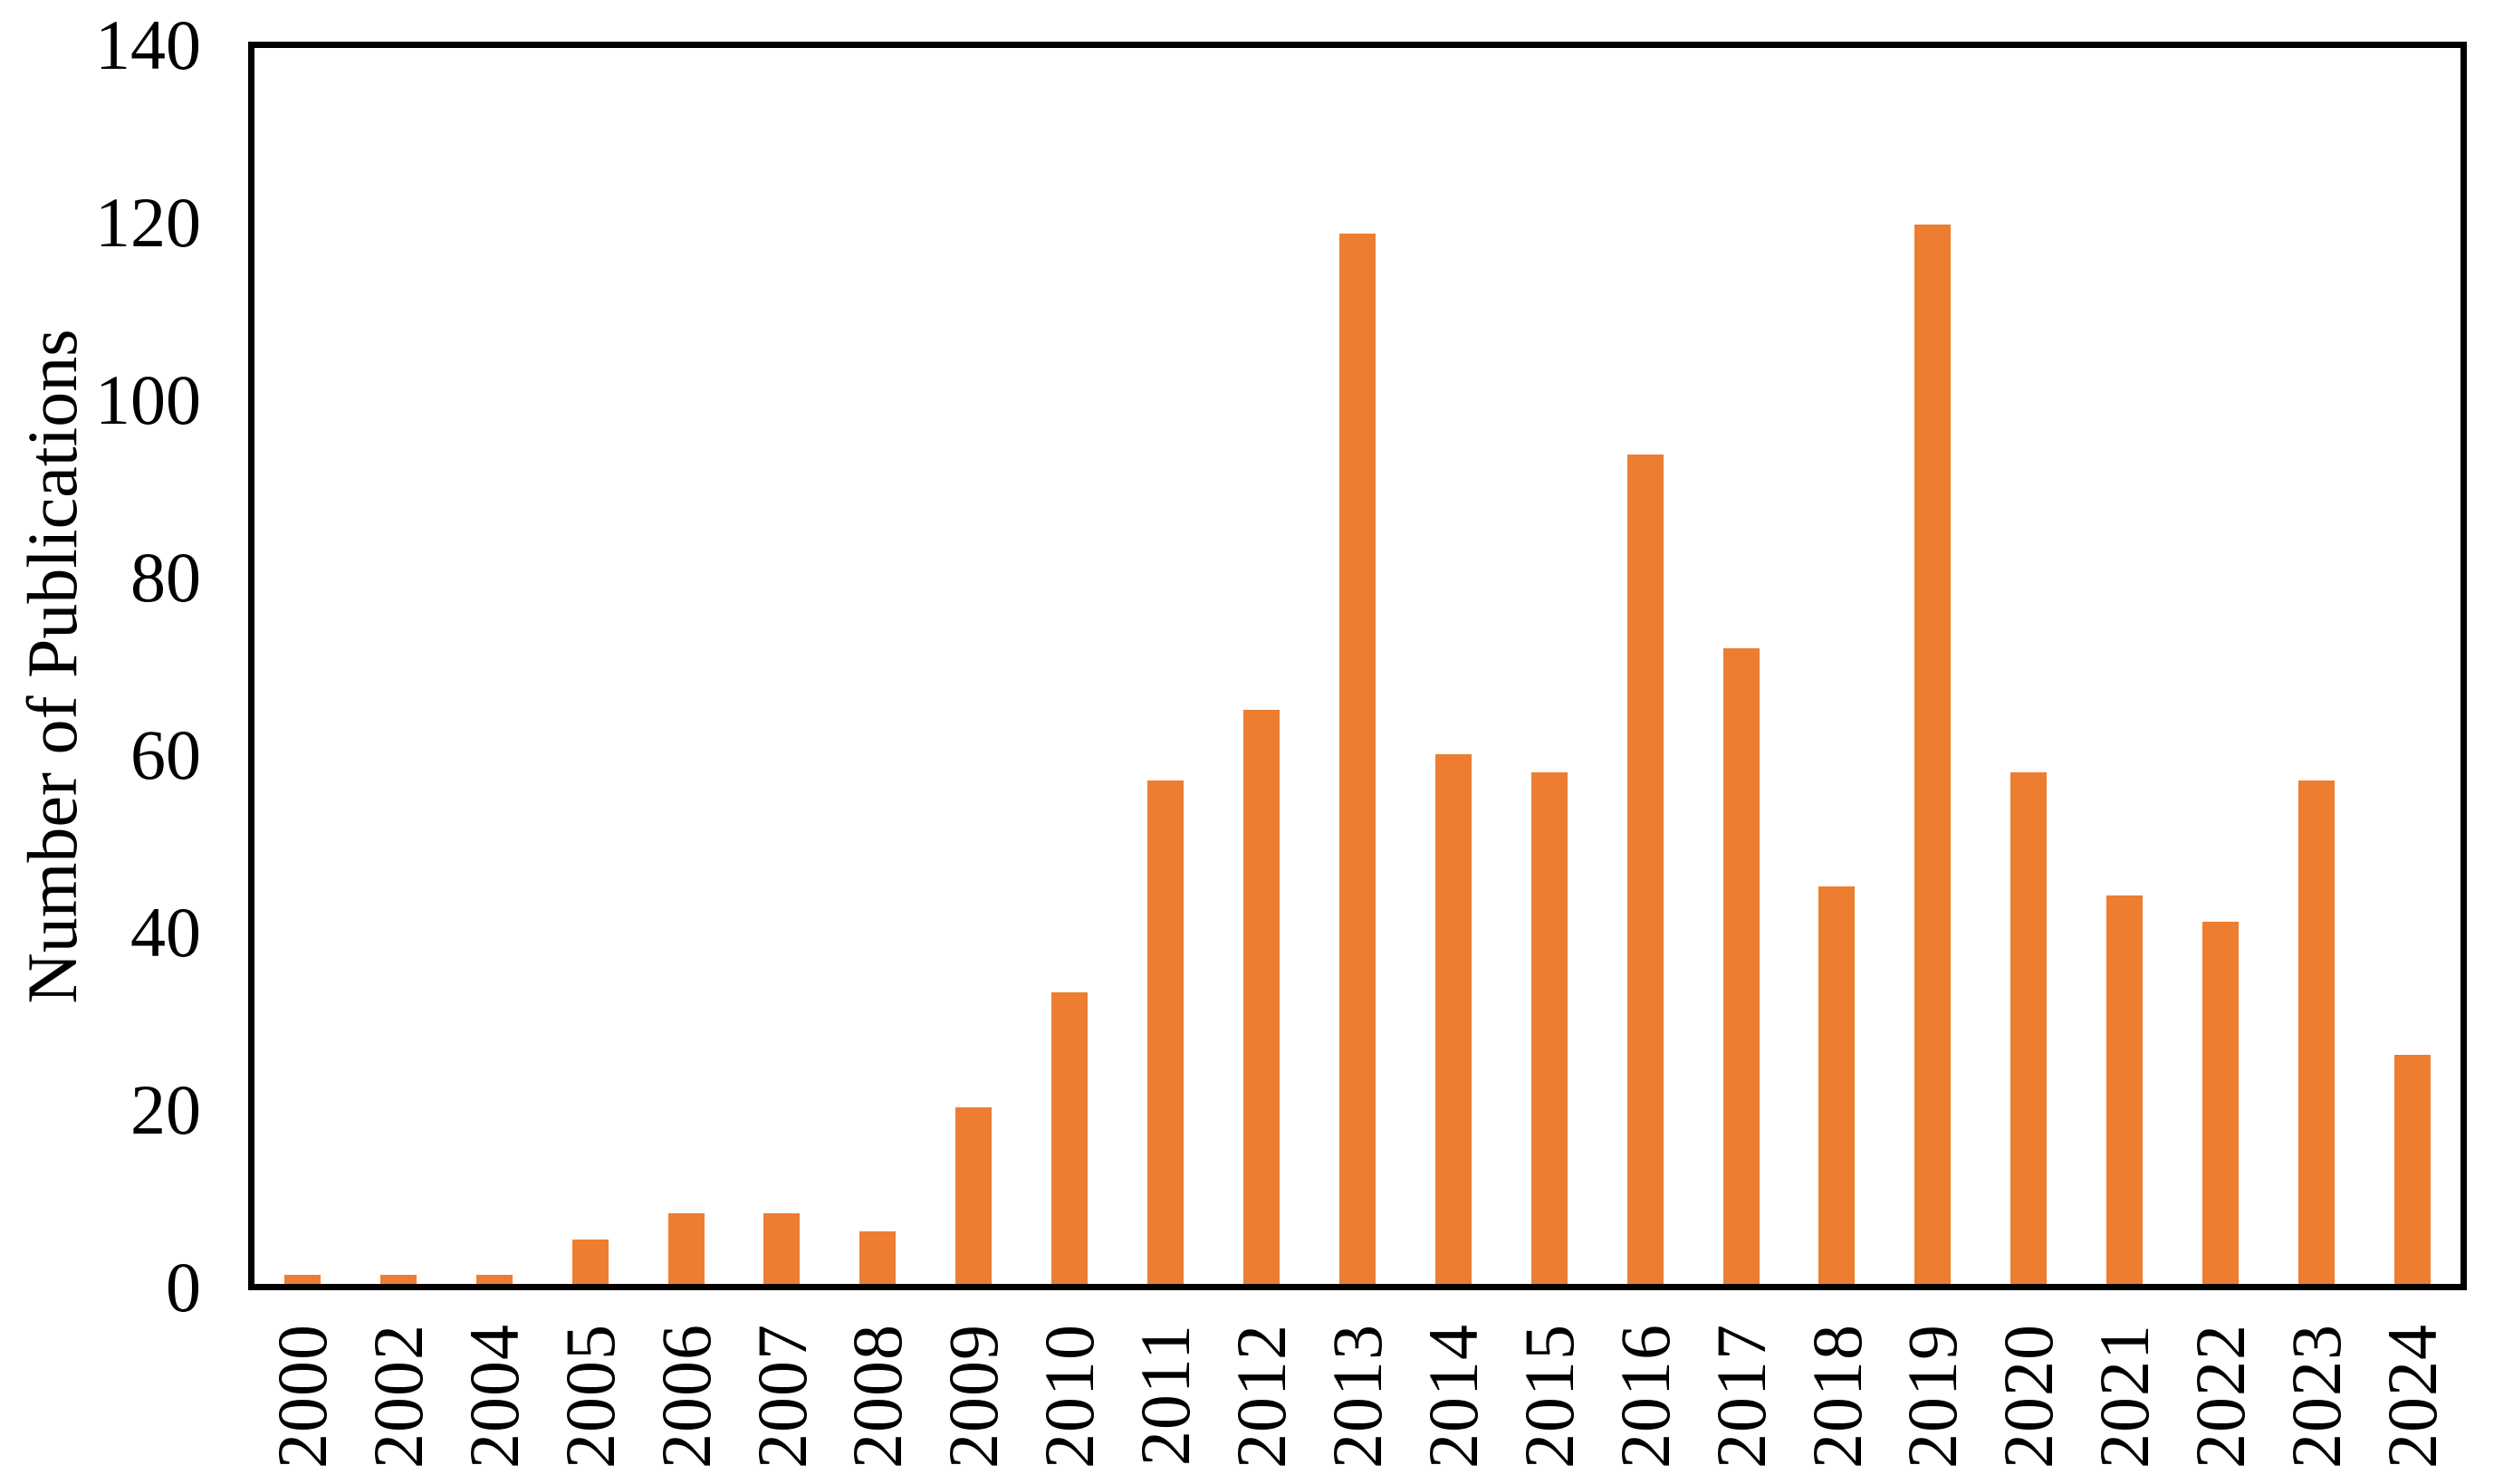  I want to click on x-tick-label: 2017, so click(1740, 1396).